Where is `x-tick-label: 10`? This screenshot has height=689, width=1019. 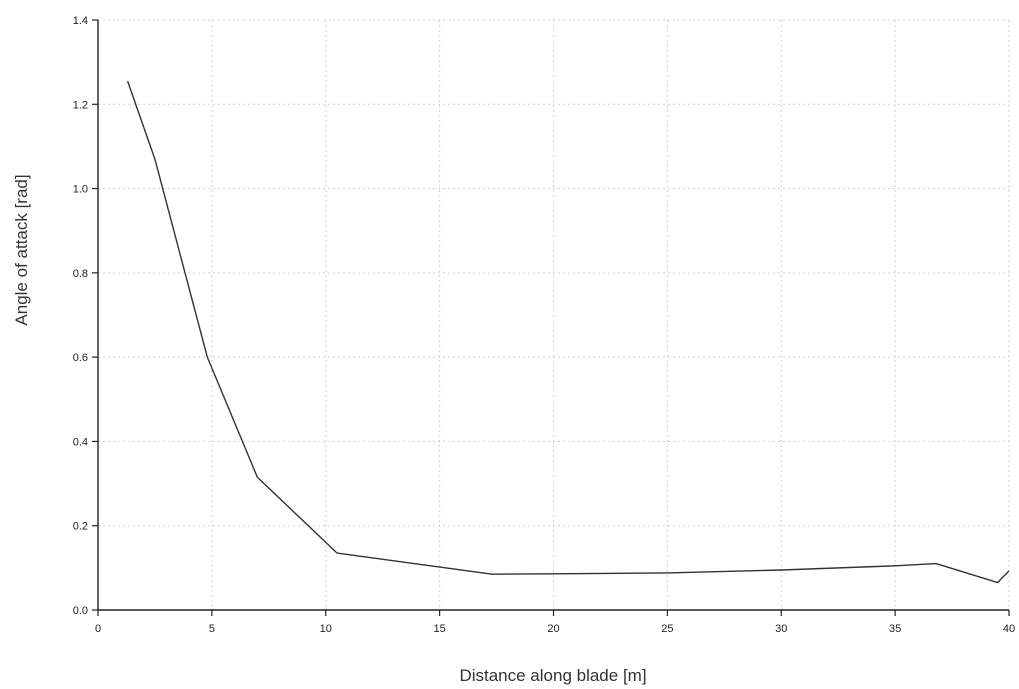
x-tick-label: 10 is located at coordinates (326, 629).